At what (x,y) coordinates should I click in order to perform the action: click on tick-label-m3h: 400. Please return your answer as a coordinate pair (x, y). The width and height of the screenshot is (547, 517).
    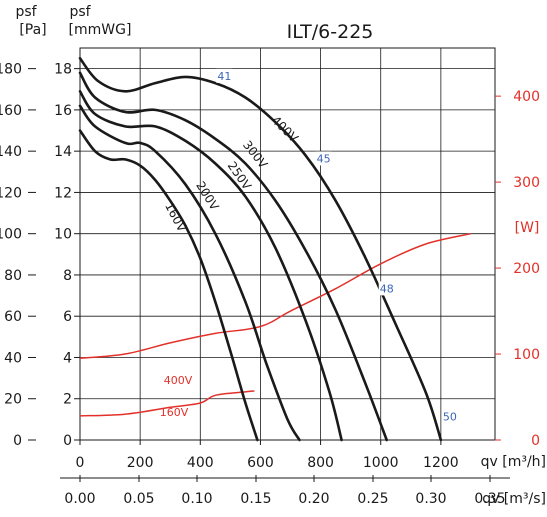
    Looking at the image, I should click on (200, 463).